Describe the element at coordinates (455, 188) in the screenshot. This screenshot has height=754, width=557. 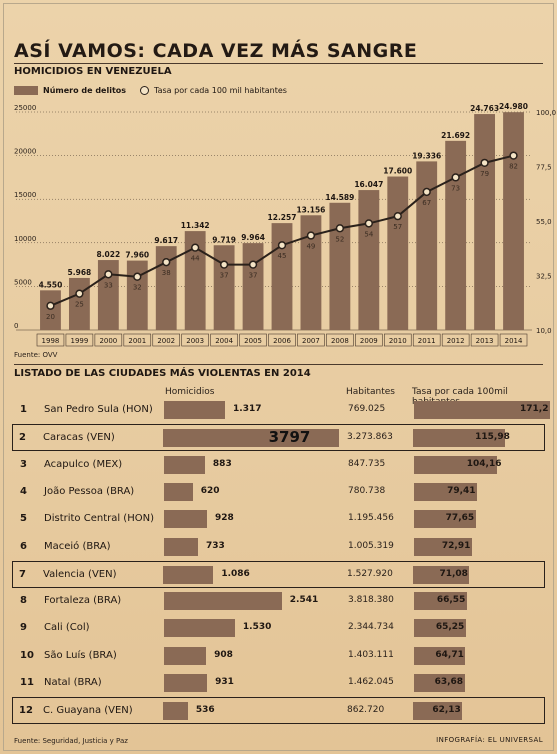
I see `rate-value-label: 73` at that location.